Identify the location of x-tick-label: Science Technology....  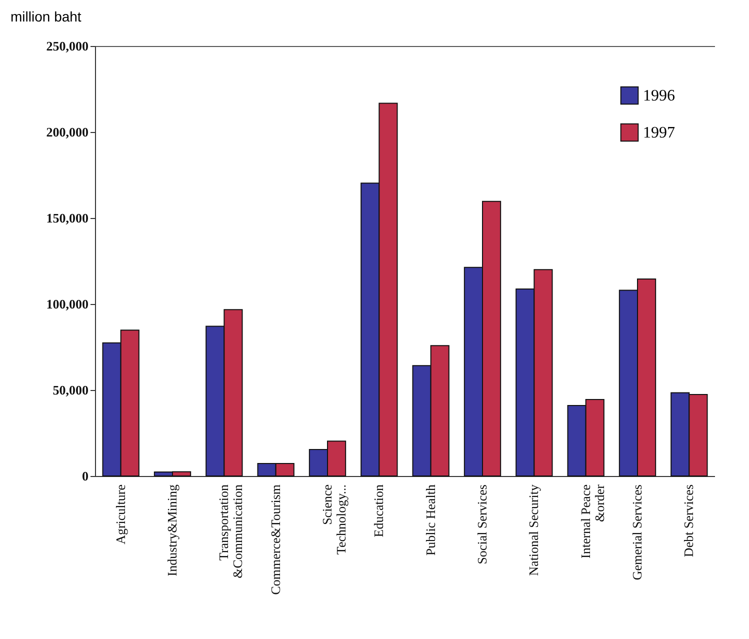
(334, 519).